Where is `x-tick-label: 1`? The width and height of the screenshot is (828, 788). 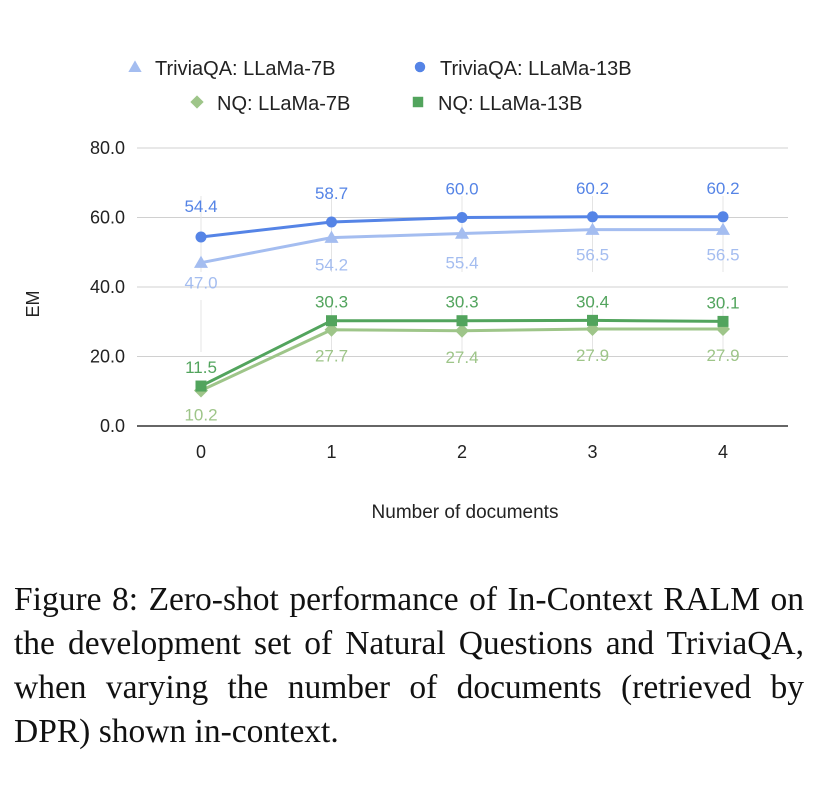 x-tick-label: 1 is located at coordinates (331, 452).